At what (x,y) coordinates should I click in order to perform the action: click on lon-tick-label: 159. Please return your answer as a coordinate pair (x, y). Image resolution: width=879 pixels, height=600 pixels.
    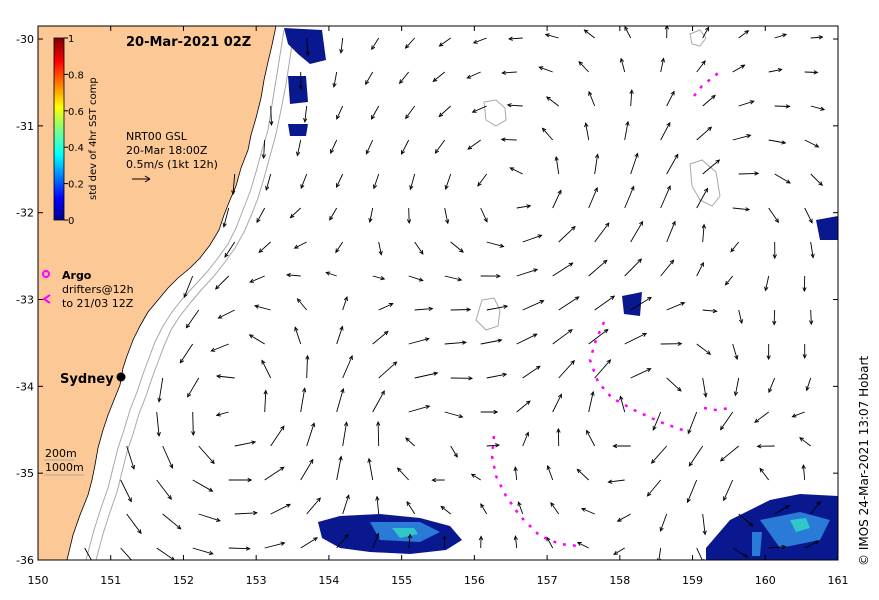
    Looking at the image, I should click on (692, 580).